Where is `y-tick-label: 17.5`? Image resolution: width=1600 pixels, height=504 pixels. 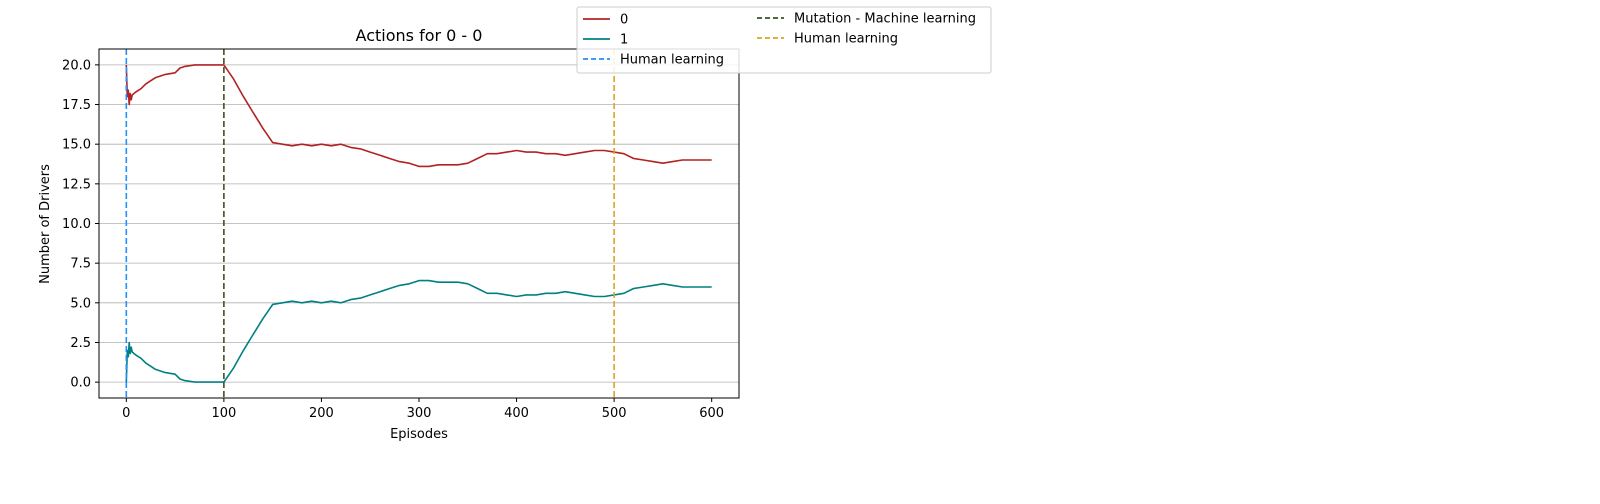 y-tick-label: 17.5 is located at coordinates (76, 105).